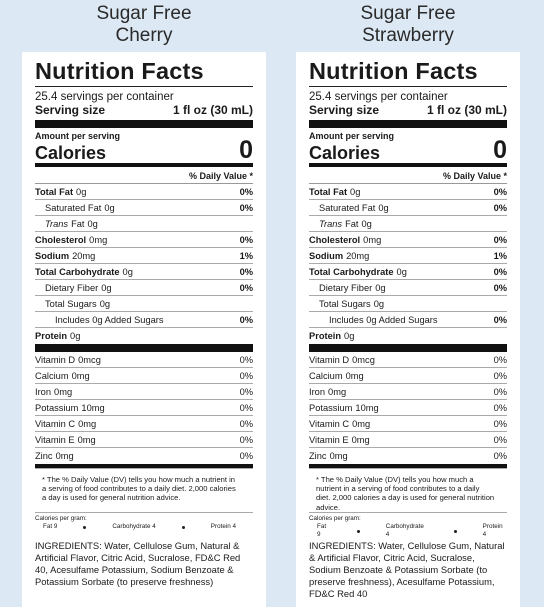 Image resolution: width=544 pixels, height=607 pixels. I want to click on nutrient: Potassium 10mg, so click(70, 407).